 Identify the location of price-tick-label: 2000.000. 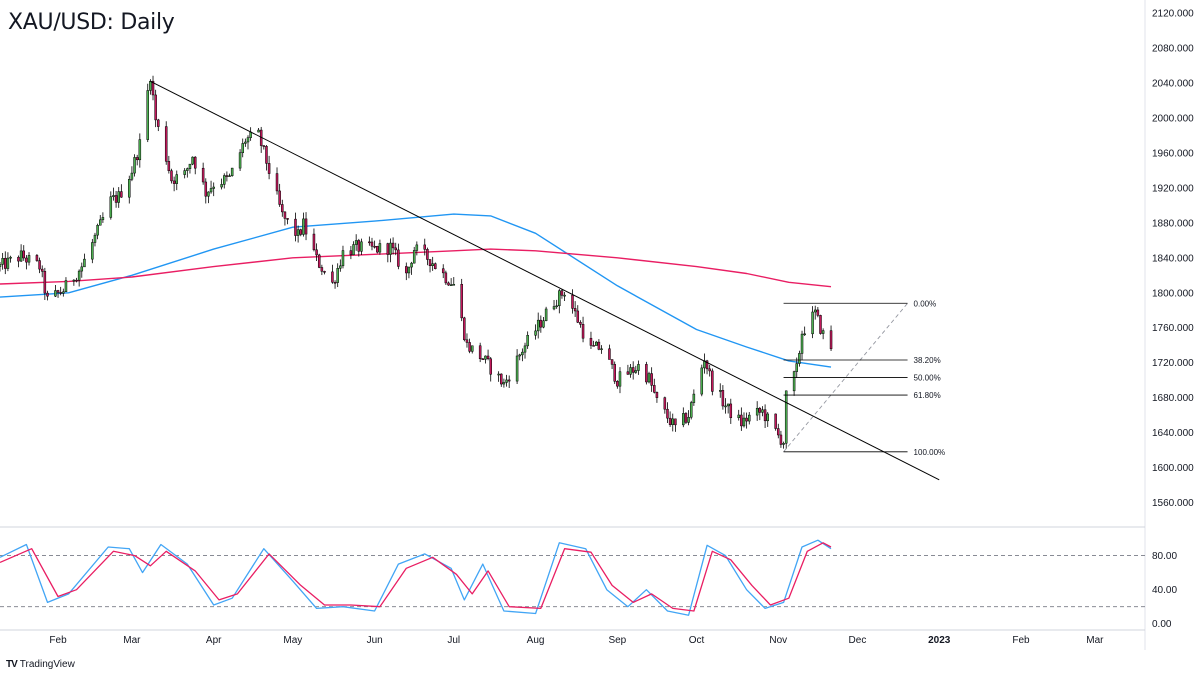
(1173, 118).